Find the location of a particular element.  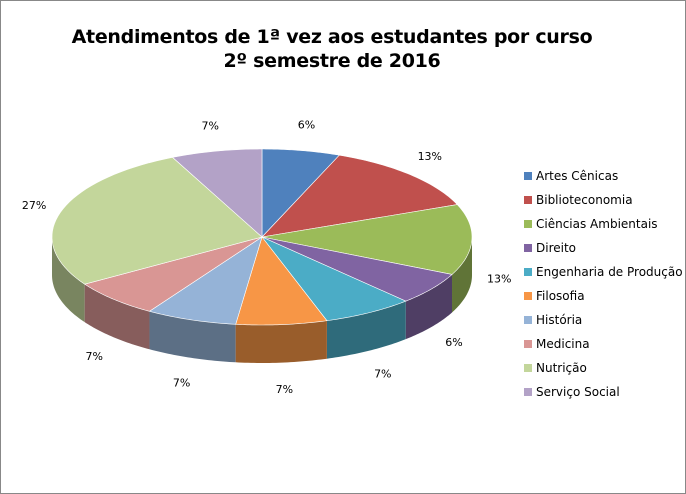

legend-label: Serviço Social is located at coordinates (578, 392).